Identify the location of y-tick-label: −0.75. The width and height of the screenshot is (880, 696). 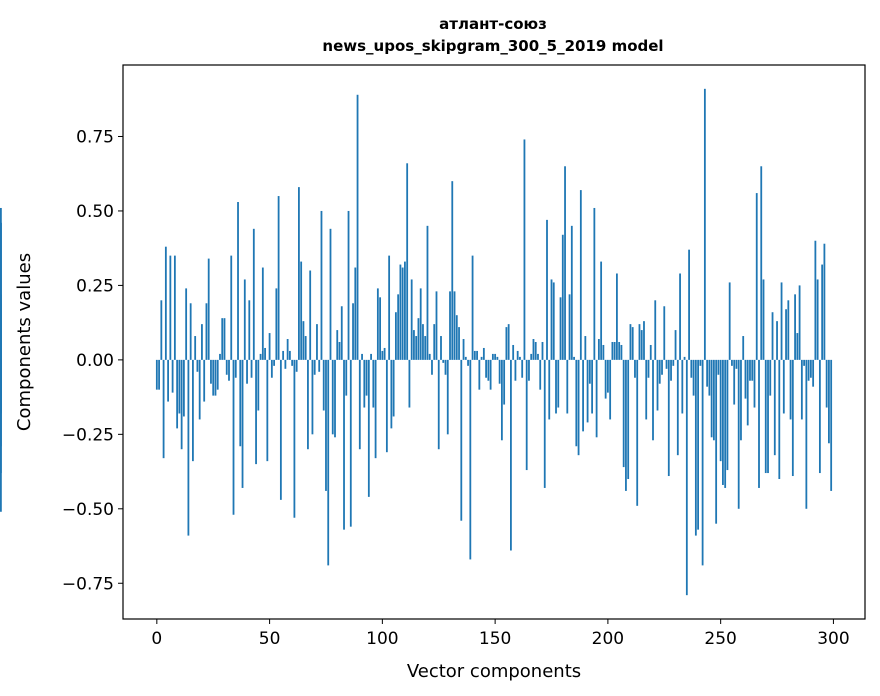
(88, 584).